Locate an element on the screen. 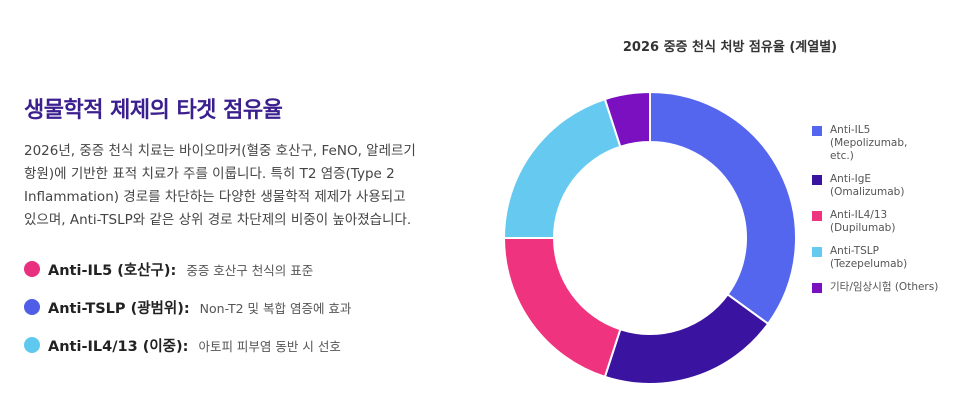 The height and width of the screenshot is (406, 975). target-item-anti-tslp: Anti-TSLP (광범위): Non-T2 및 복합 염증에 효과 is located at coordinates (249, 307).